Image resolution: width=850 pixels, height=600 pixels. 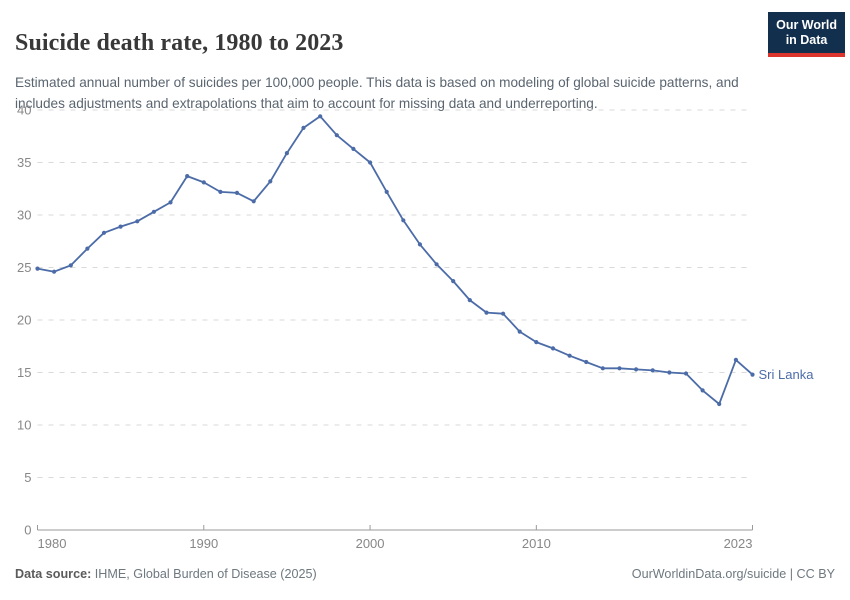 What do you see at coordinates (24, 372) in the screenshot?
I see `y-tick-label-15: 15` at bounding box center [24, 372].